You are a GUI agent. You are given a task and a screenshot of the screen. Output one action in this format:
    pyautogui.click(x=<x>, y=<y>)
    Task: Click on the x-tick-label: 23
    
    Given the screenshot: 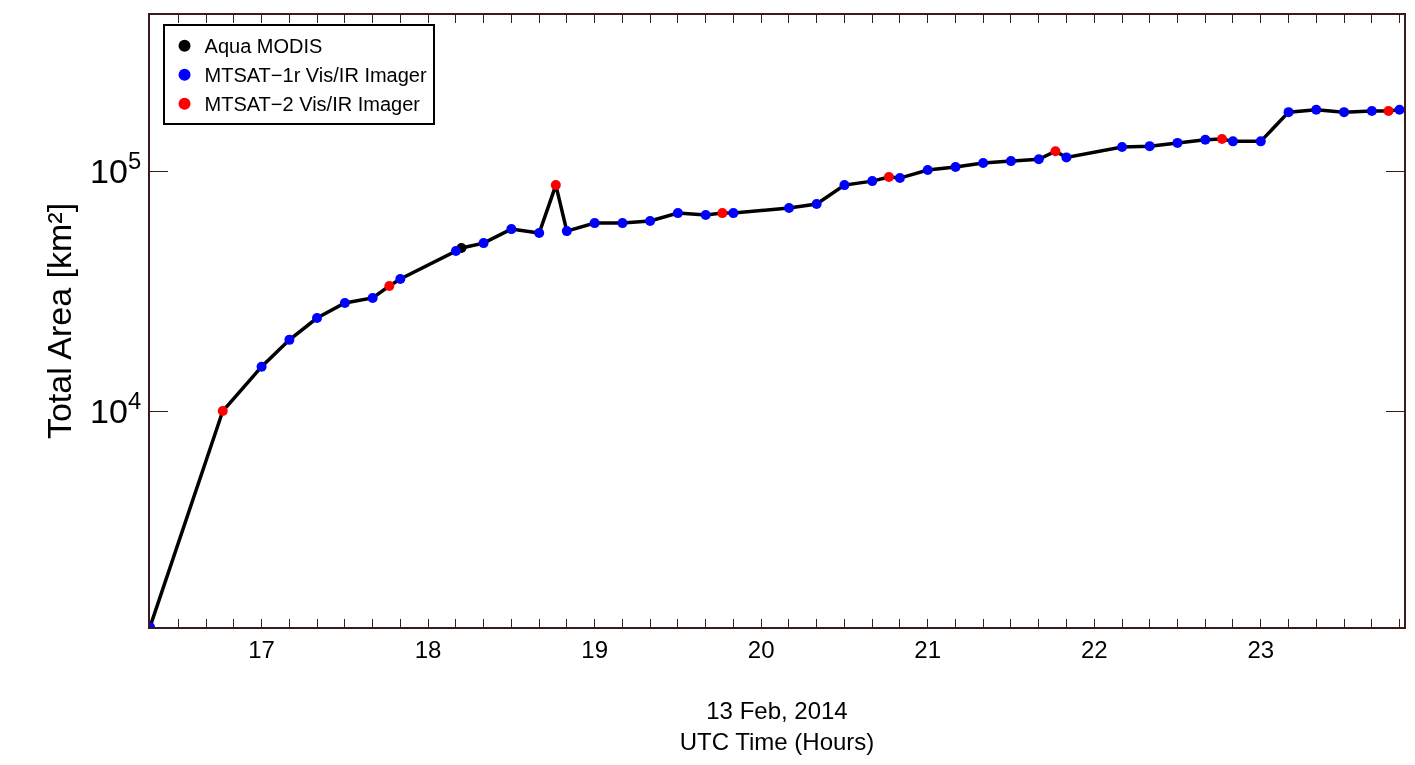 What is the action you would take?
    pyautogui.click(x=1261, y=649)
    